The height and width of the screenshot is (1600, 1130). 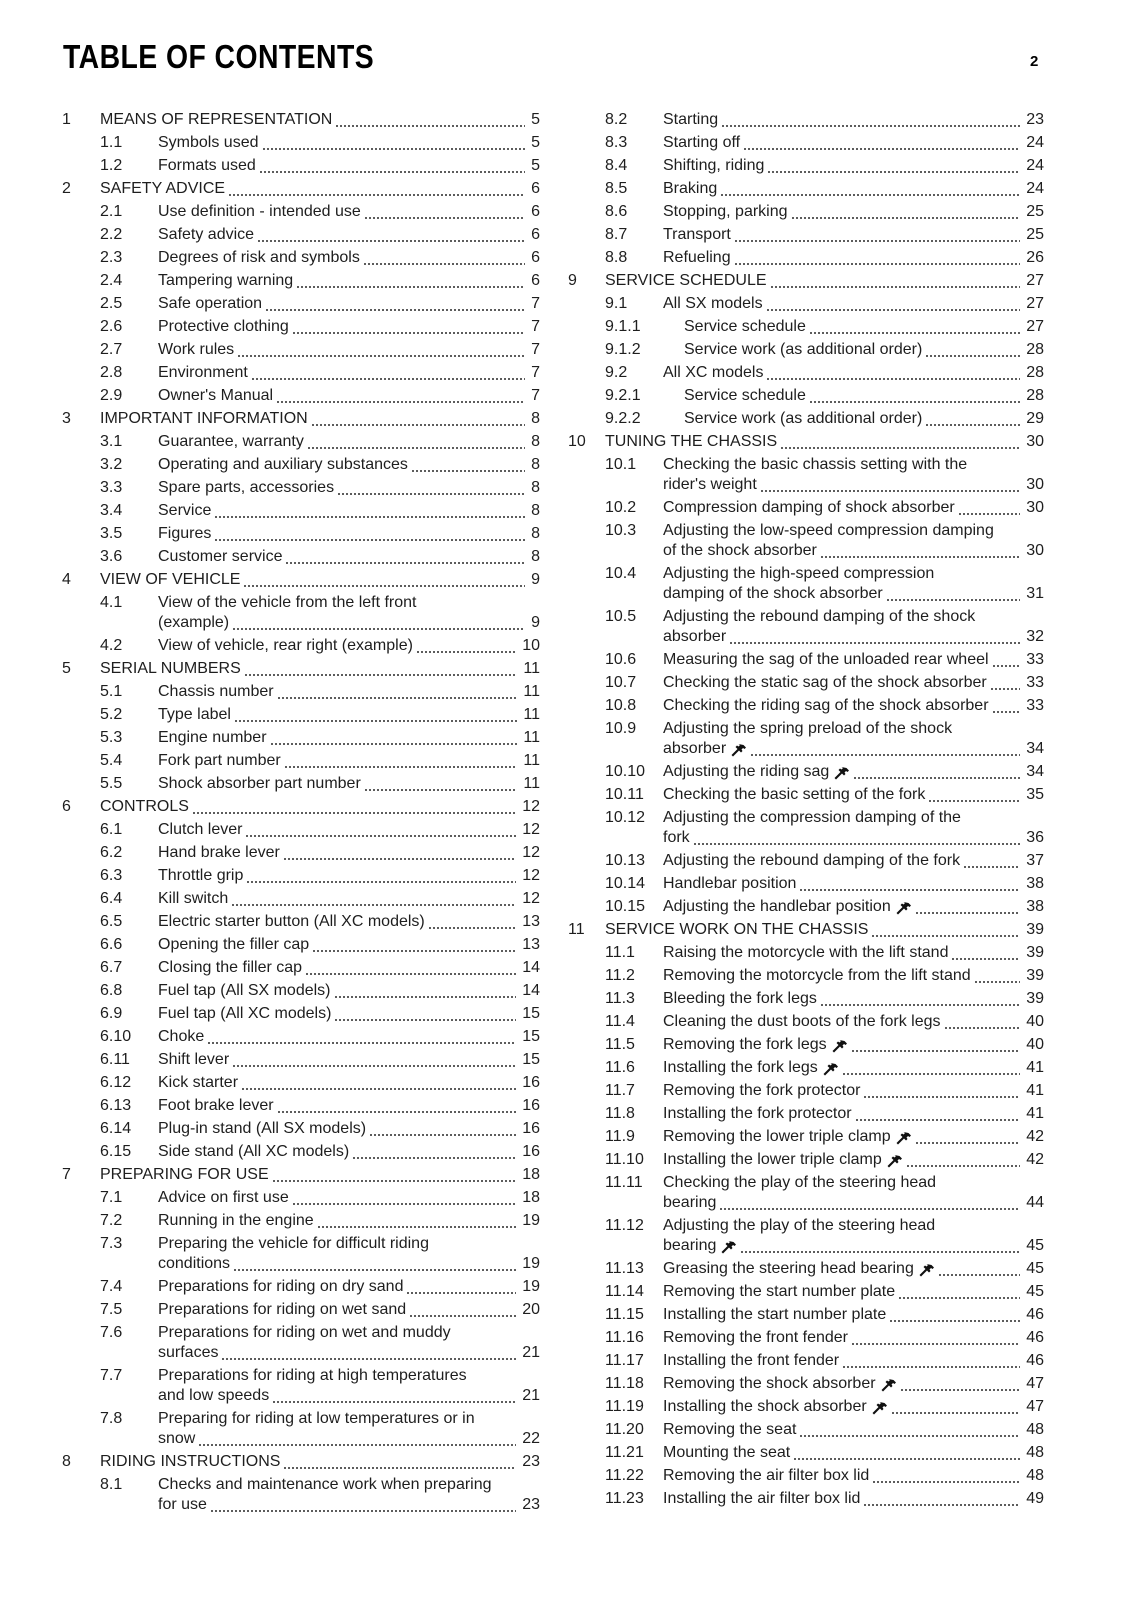 What do you see at coordinates (301, 1061) in the screenshot?
I see `toc-entry: 6.11 Shift lever 15` at bounding box center [301, 1061].